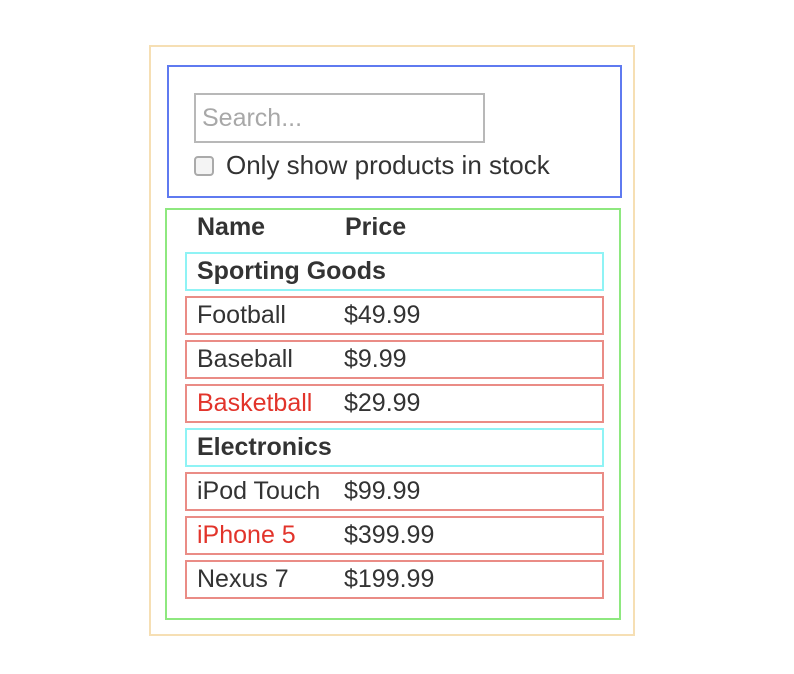 This screenshot has height=674, width=794. I want to click on category-row: Sporting Goods, so click(394, 271).